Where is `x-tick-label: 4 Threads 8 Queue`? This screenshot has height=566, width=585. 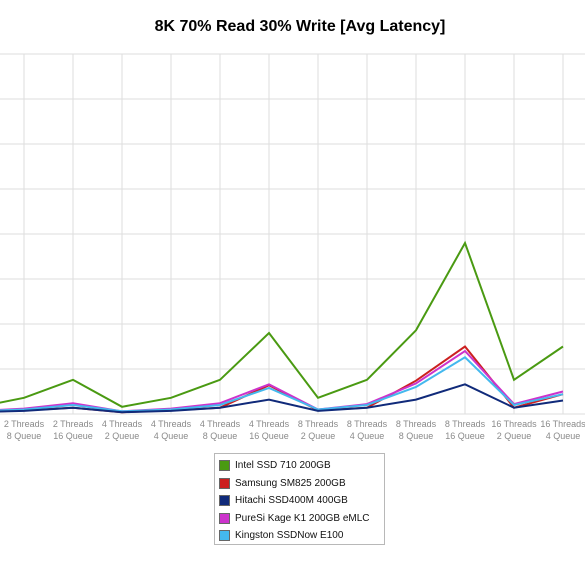
x-tick-label: 4 Threads 8 Queue is located at coordinates (220, 430).